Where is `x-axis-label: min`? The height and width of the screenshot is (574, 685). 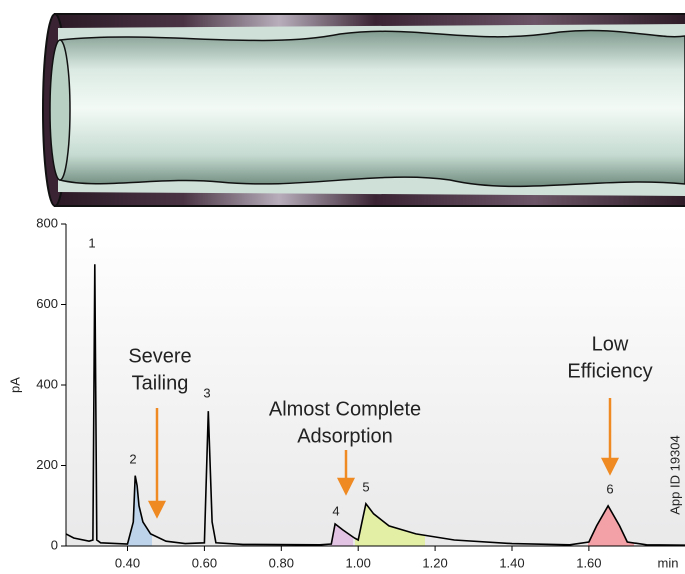
x-axis-label: min is located at coordinates (668, 562).